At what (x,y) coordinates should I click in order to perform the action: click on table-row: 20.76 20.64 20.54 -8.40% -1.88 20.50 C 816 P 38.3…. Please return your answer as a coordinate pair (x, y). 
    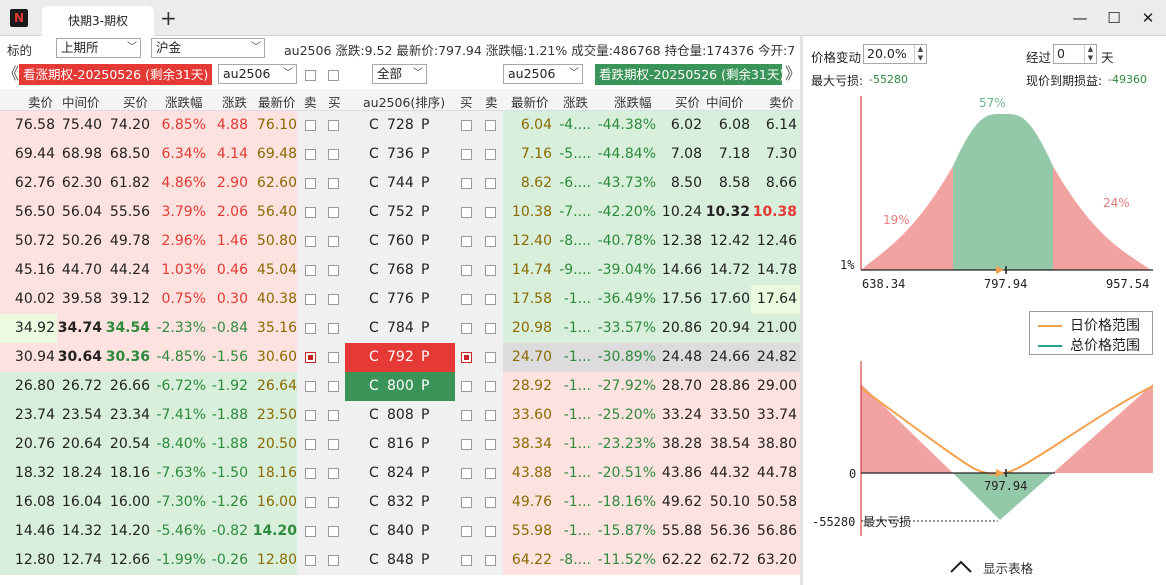
    Looking at the image, I should click on (400, 444).